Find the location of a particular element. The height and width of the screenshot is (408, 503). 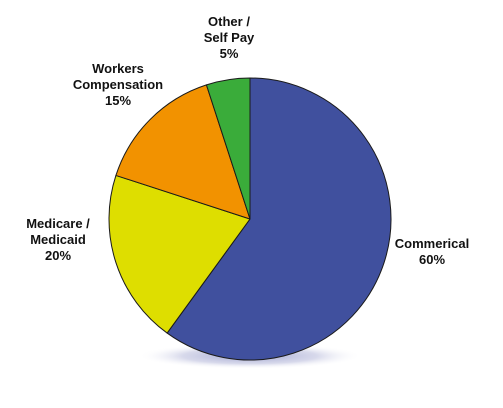

pie-slice-label-line: 5% is located at coordinates (229, 53).